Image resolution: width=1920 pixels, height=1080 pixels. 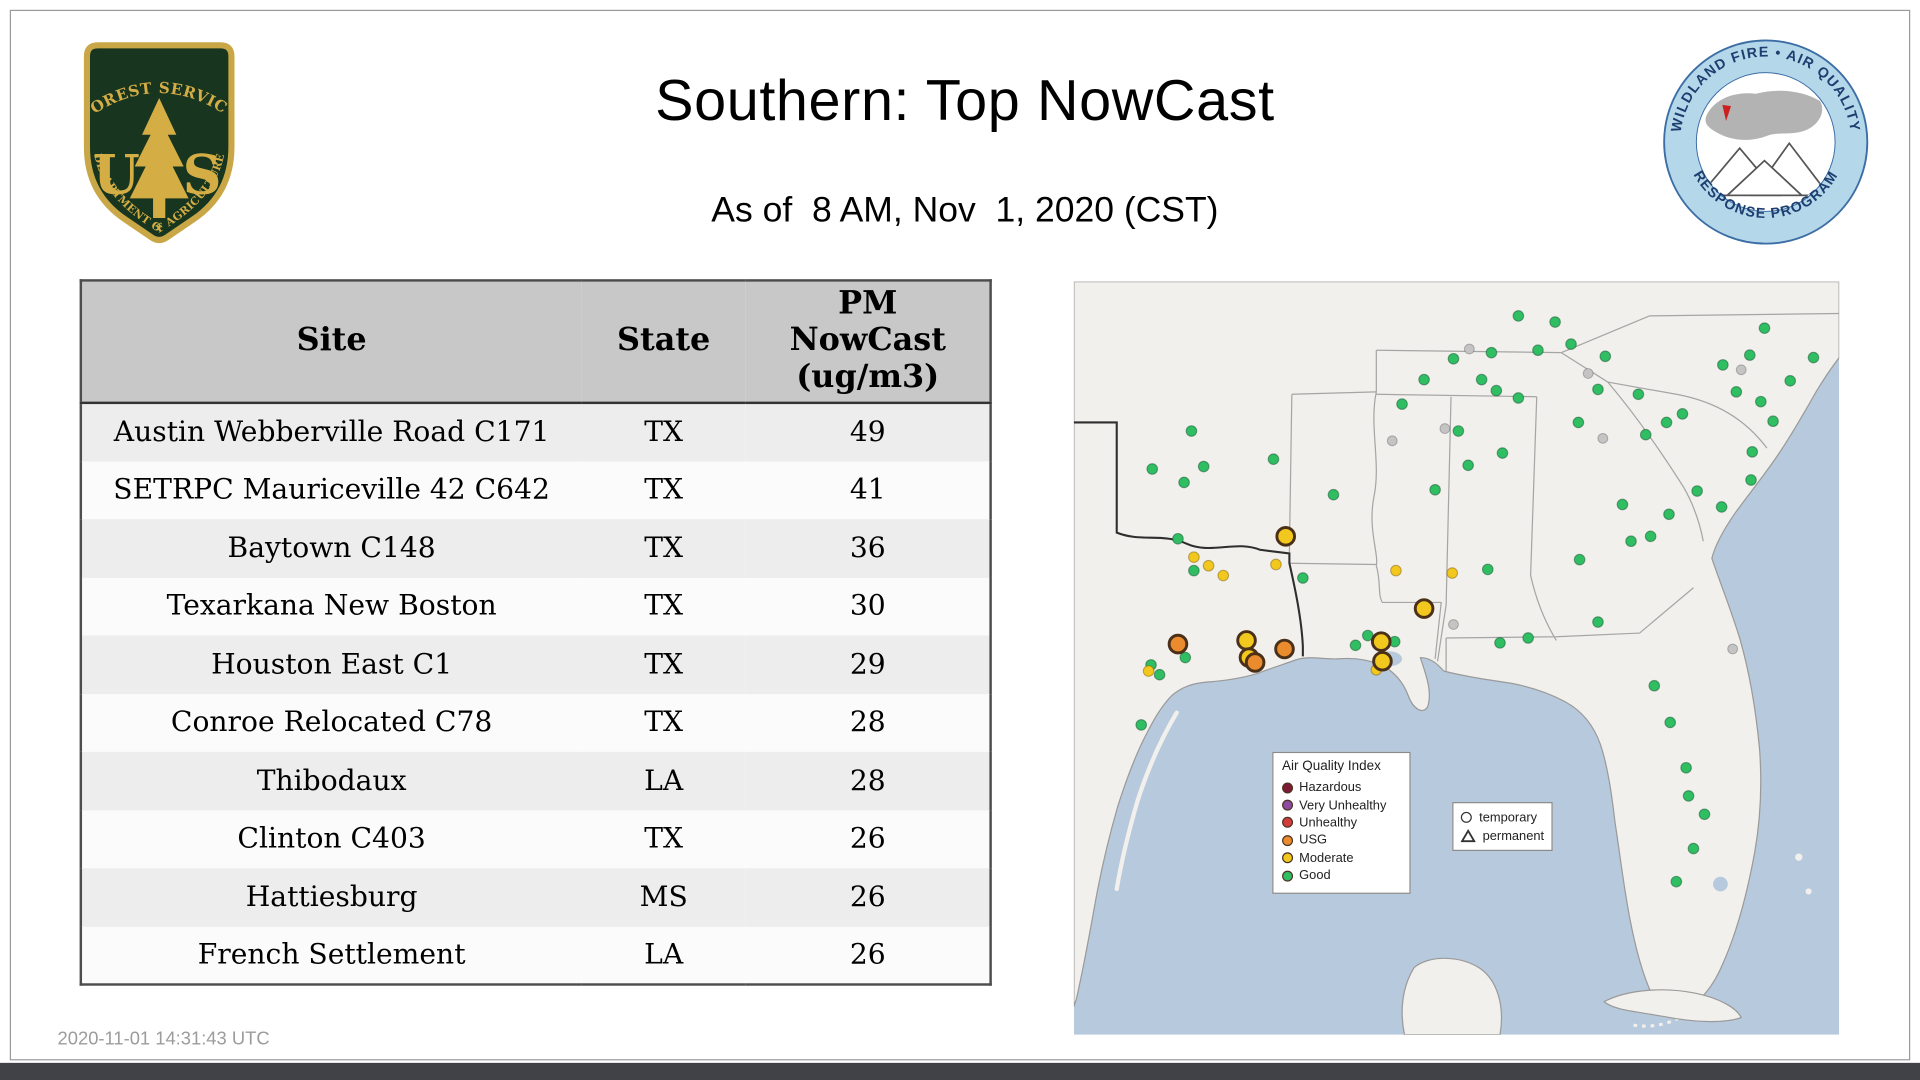 I want to click on legend-item-temporary: temporary, so click(x=1502, y=817).